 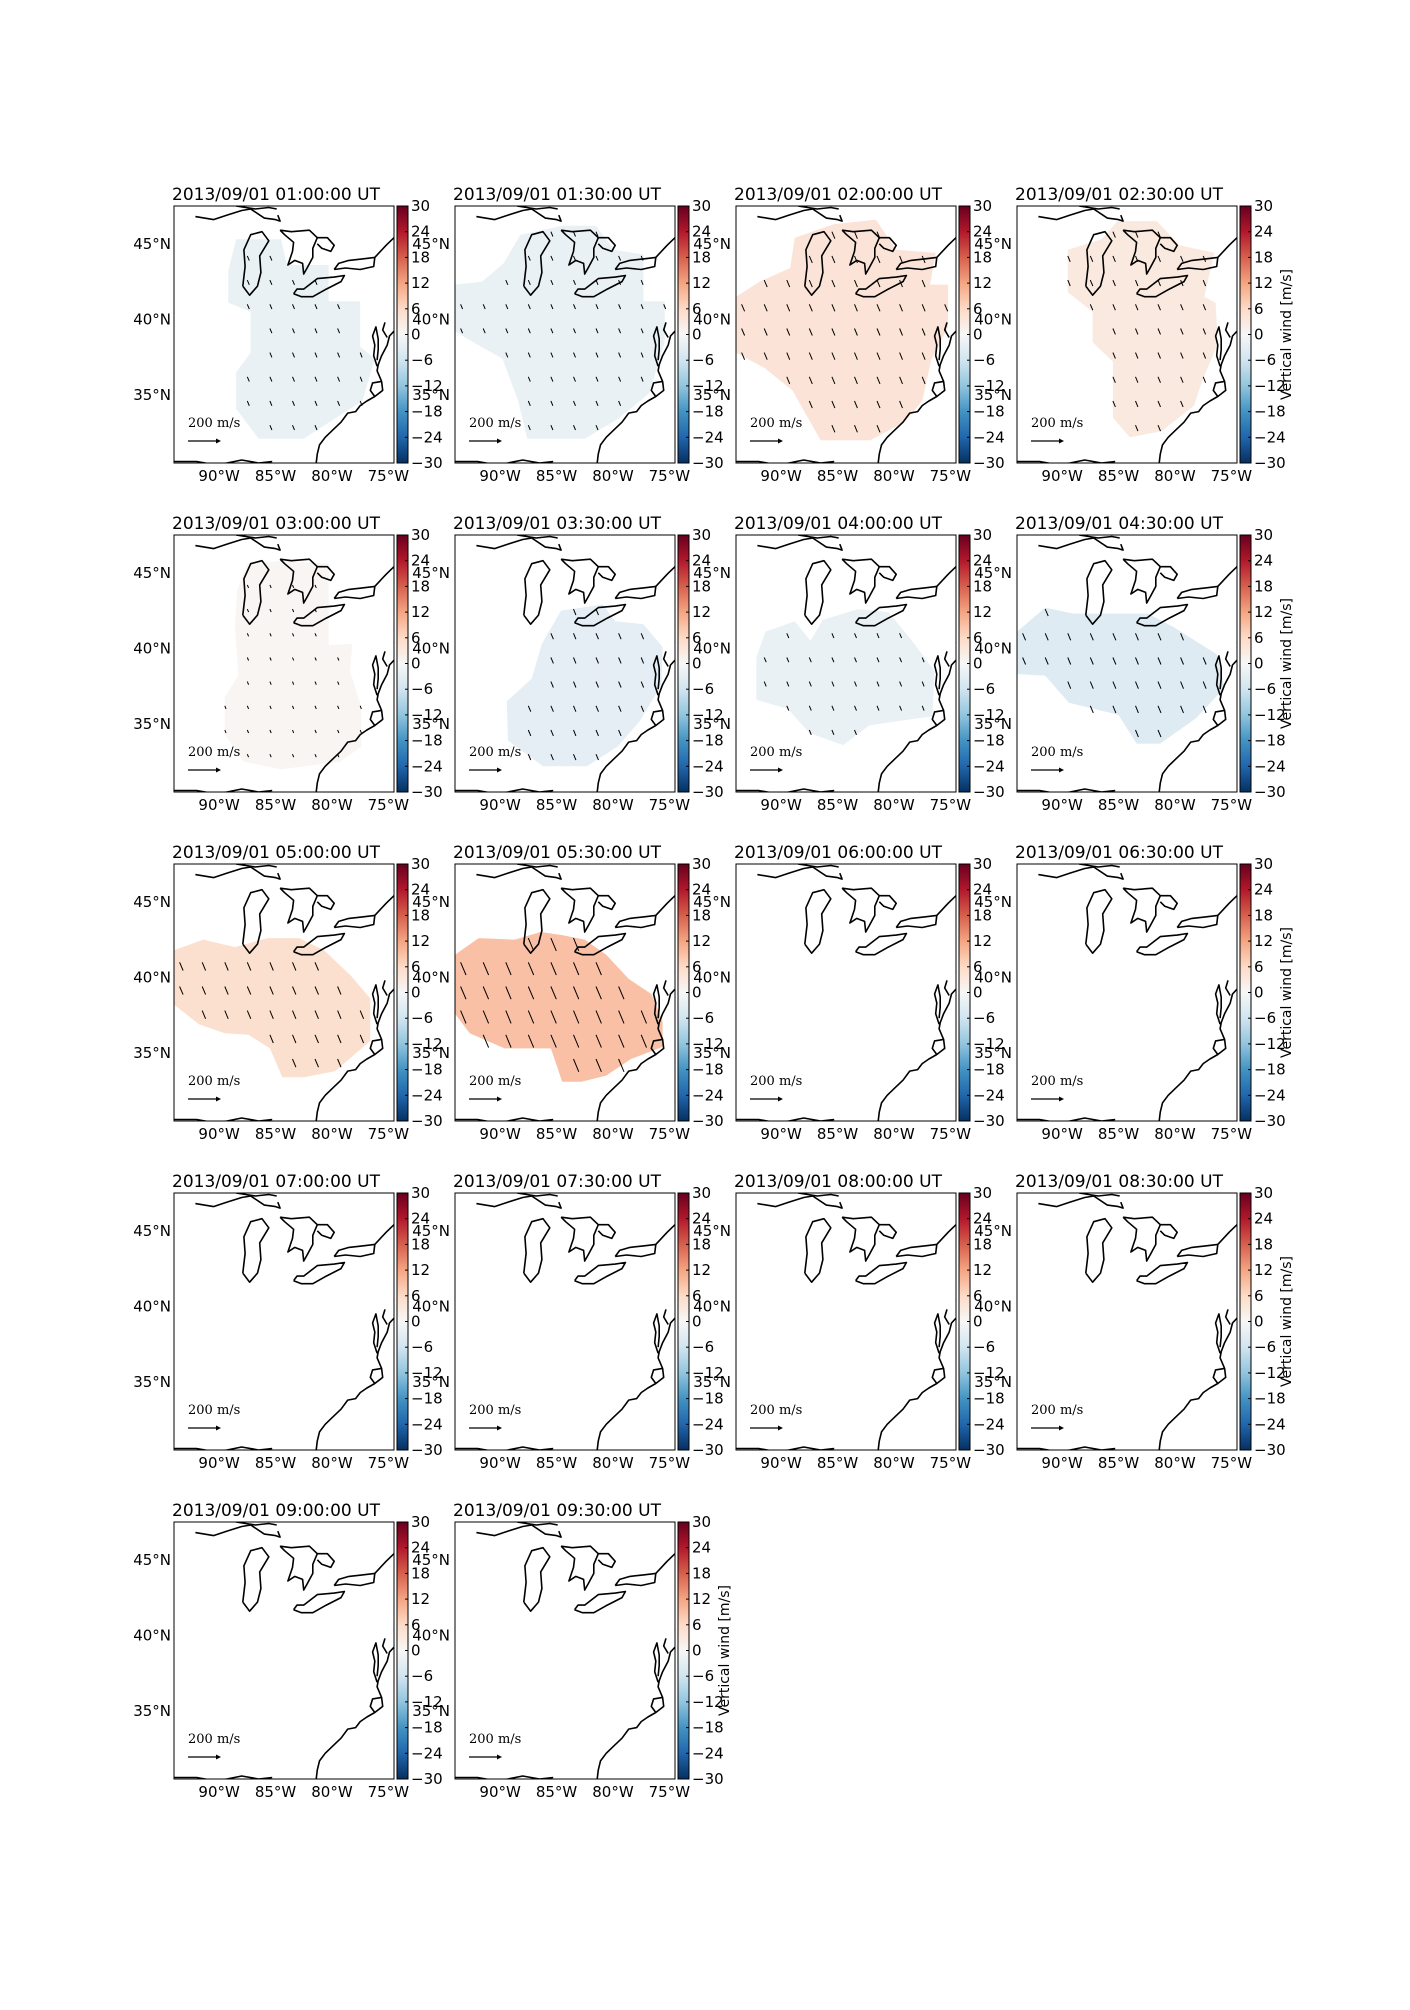 What do you see at coordinates (712, 319) in the screenshot?
I see `lat-tick-label: 40°N` at bounding box center [712, 319].